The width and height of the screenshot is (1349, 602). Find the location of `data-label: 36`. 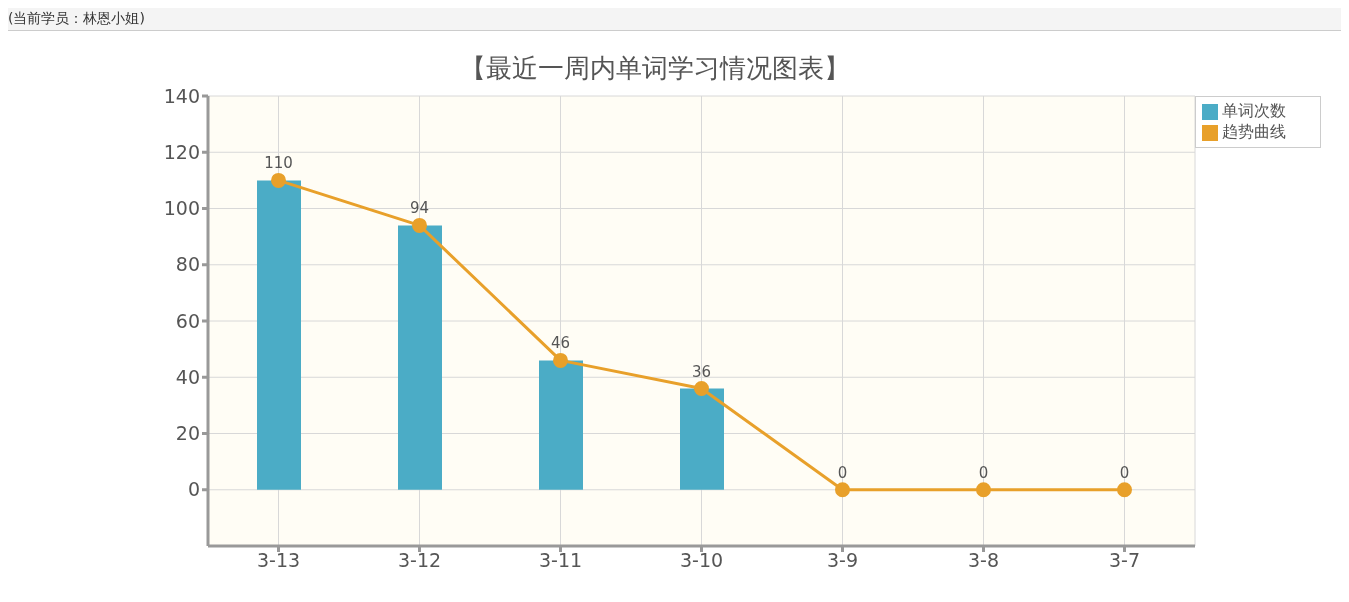

data-label: 36 is located at coordinates (701, 371).